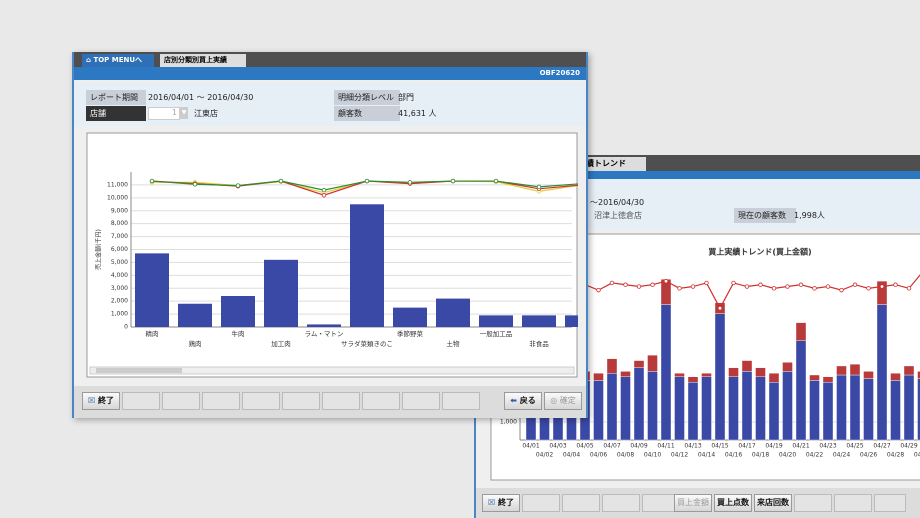  Describe the element at coordinates (203, 60) in the screenshot. I see `active-tab: 店別分類別買上実績` at that location.